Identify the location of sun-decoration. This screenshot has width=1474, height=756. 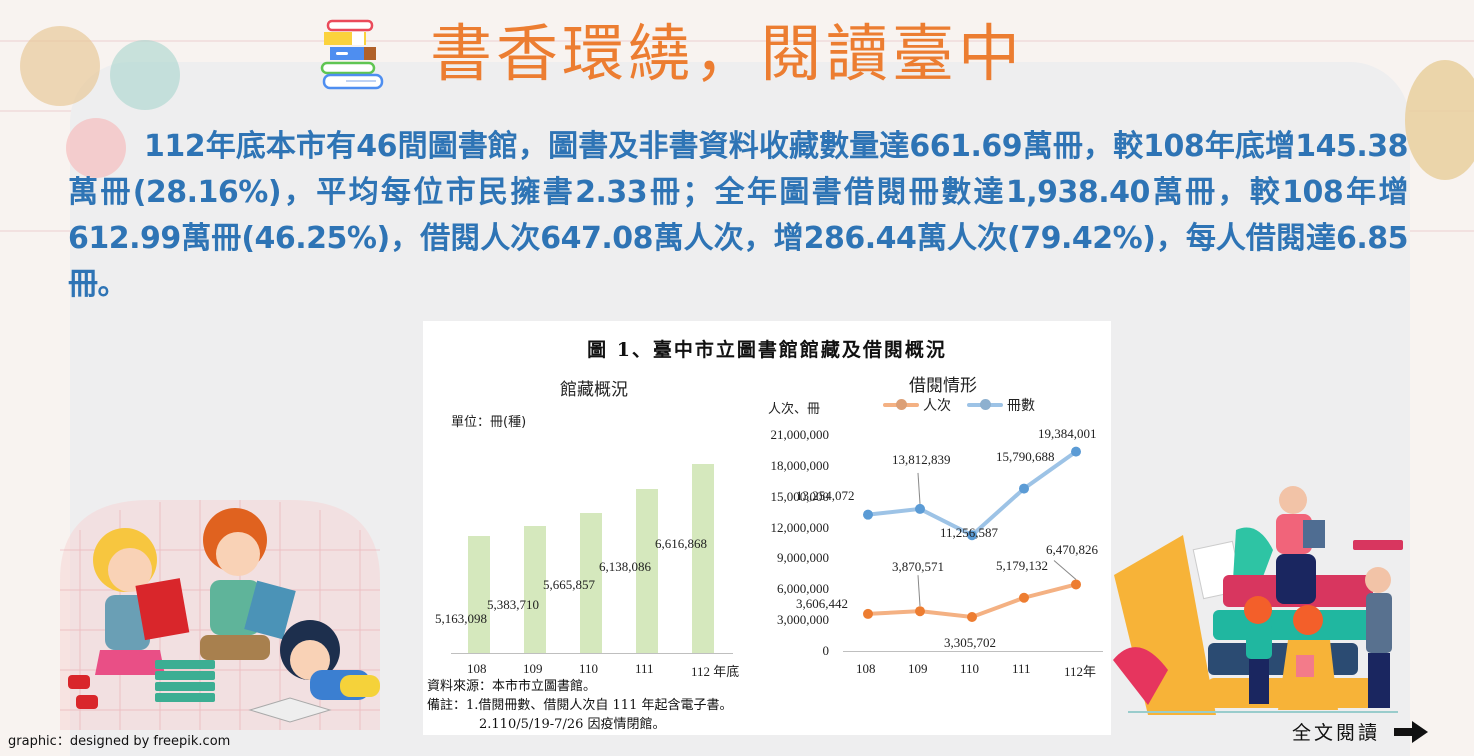
(1439, 120).